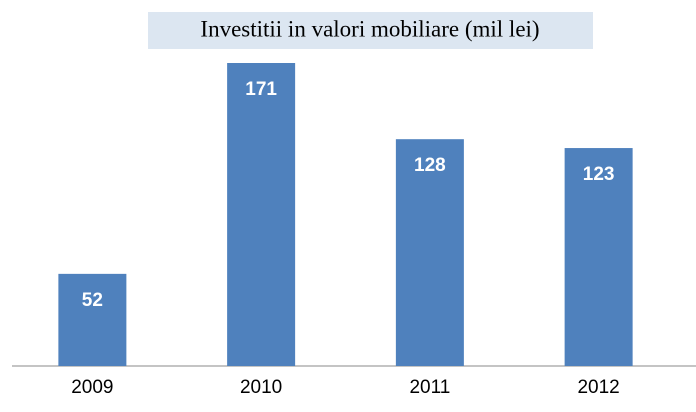 The image size is (696, 412). I want to click on value-label: 171, so click(261, 89).